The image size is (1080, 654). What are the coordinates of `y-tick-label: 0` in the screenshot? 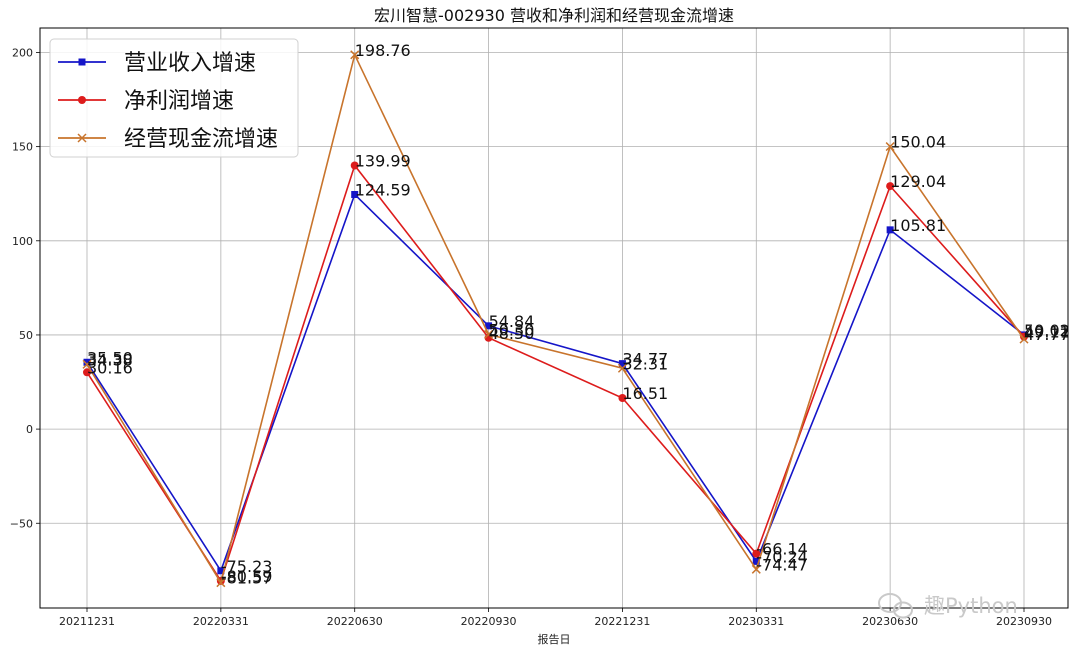 It's located at (29, 429).